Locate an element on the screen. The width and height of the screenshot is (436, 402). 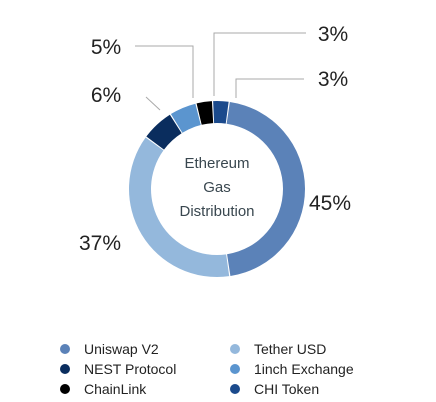
percent-label-chainlink: 3% is located at coordinates (333, 34).